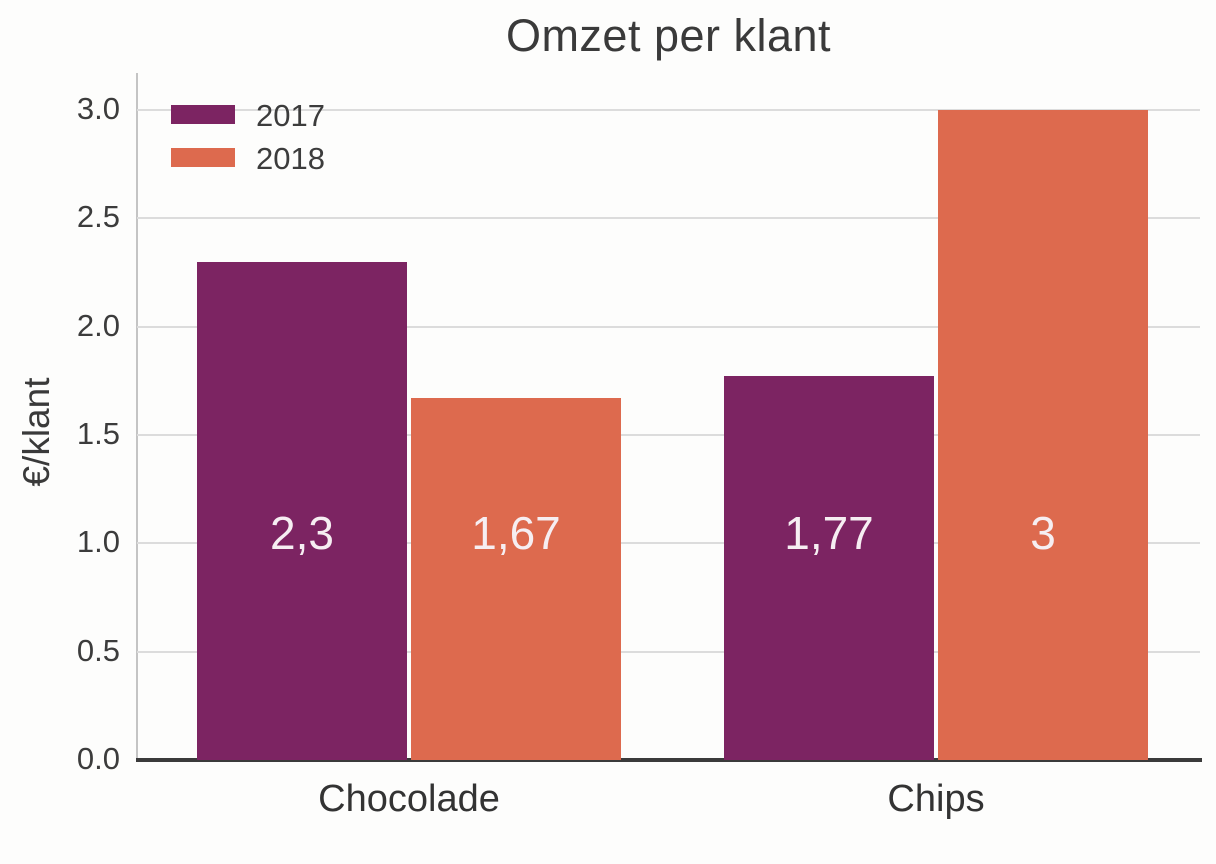 The image size is (1216, 864). I want to click on legend-label-2017: 2017, so click(290, 115).